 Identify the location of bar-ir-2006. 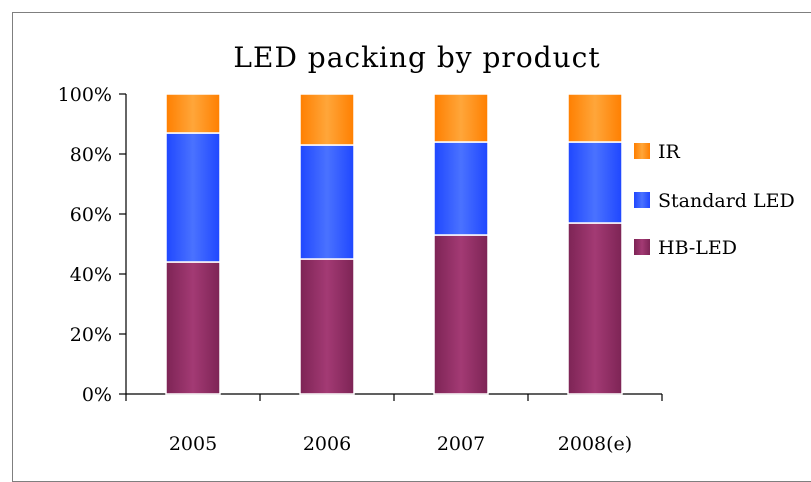
(327, 119).